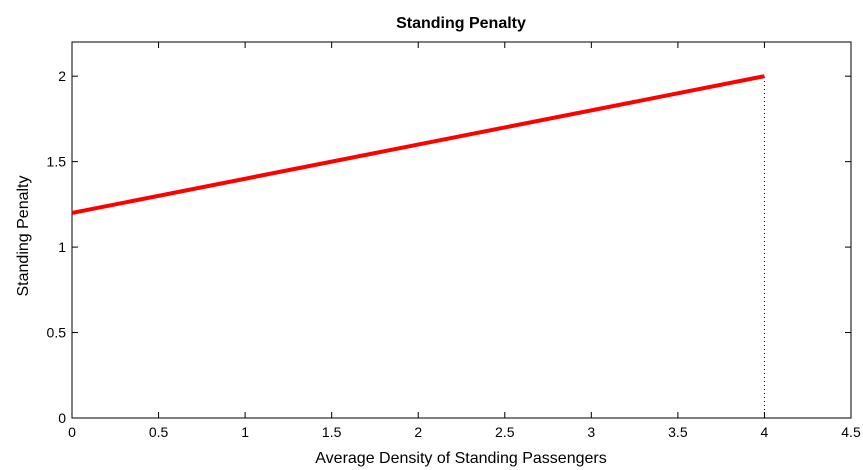 This screenshot has height=470, width=863. What do you see at coordinates (332, 432) in the screenshot?
I see `x-tick-label: 1.5` at bounding box center [332, 432].